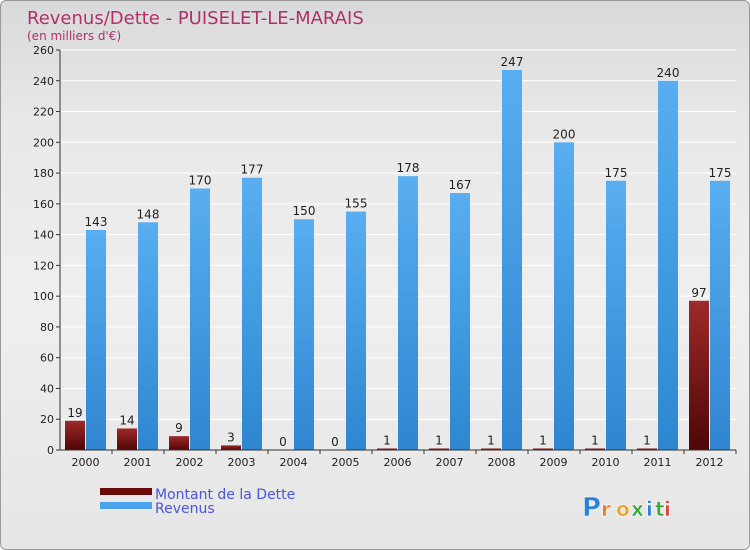 Image resolution: width=750 pixels, height=550 pixels. Describe the element at coordinates (47, 419) in the screenshot. I see `y-tick-label: 20` at that location.